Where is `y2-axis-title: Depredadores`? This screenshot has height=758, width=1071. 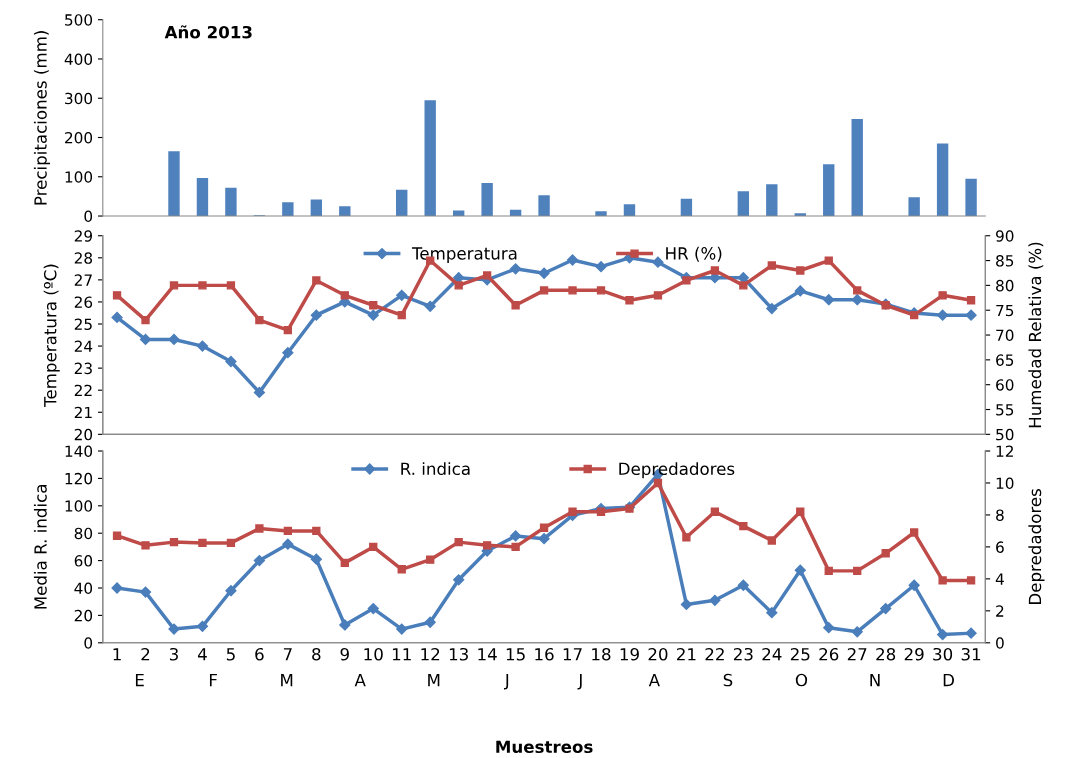 y2-axis-title: Depredadores is located at coordinates (1036, 546).